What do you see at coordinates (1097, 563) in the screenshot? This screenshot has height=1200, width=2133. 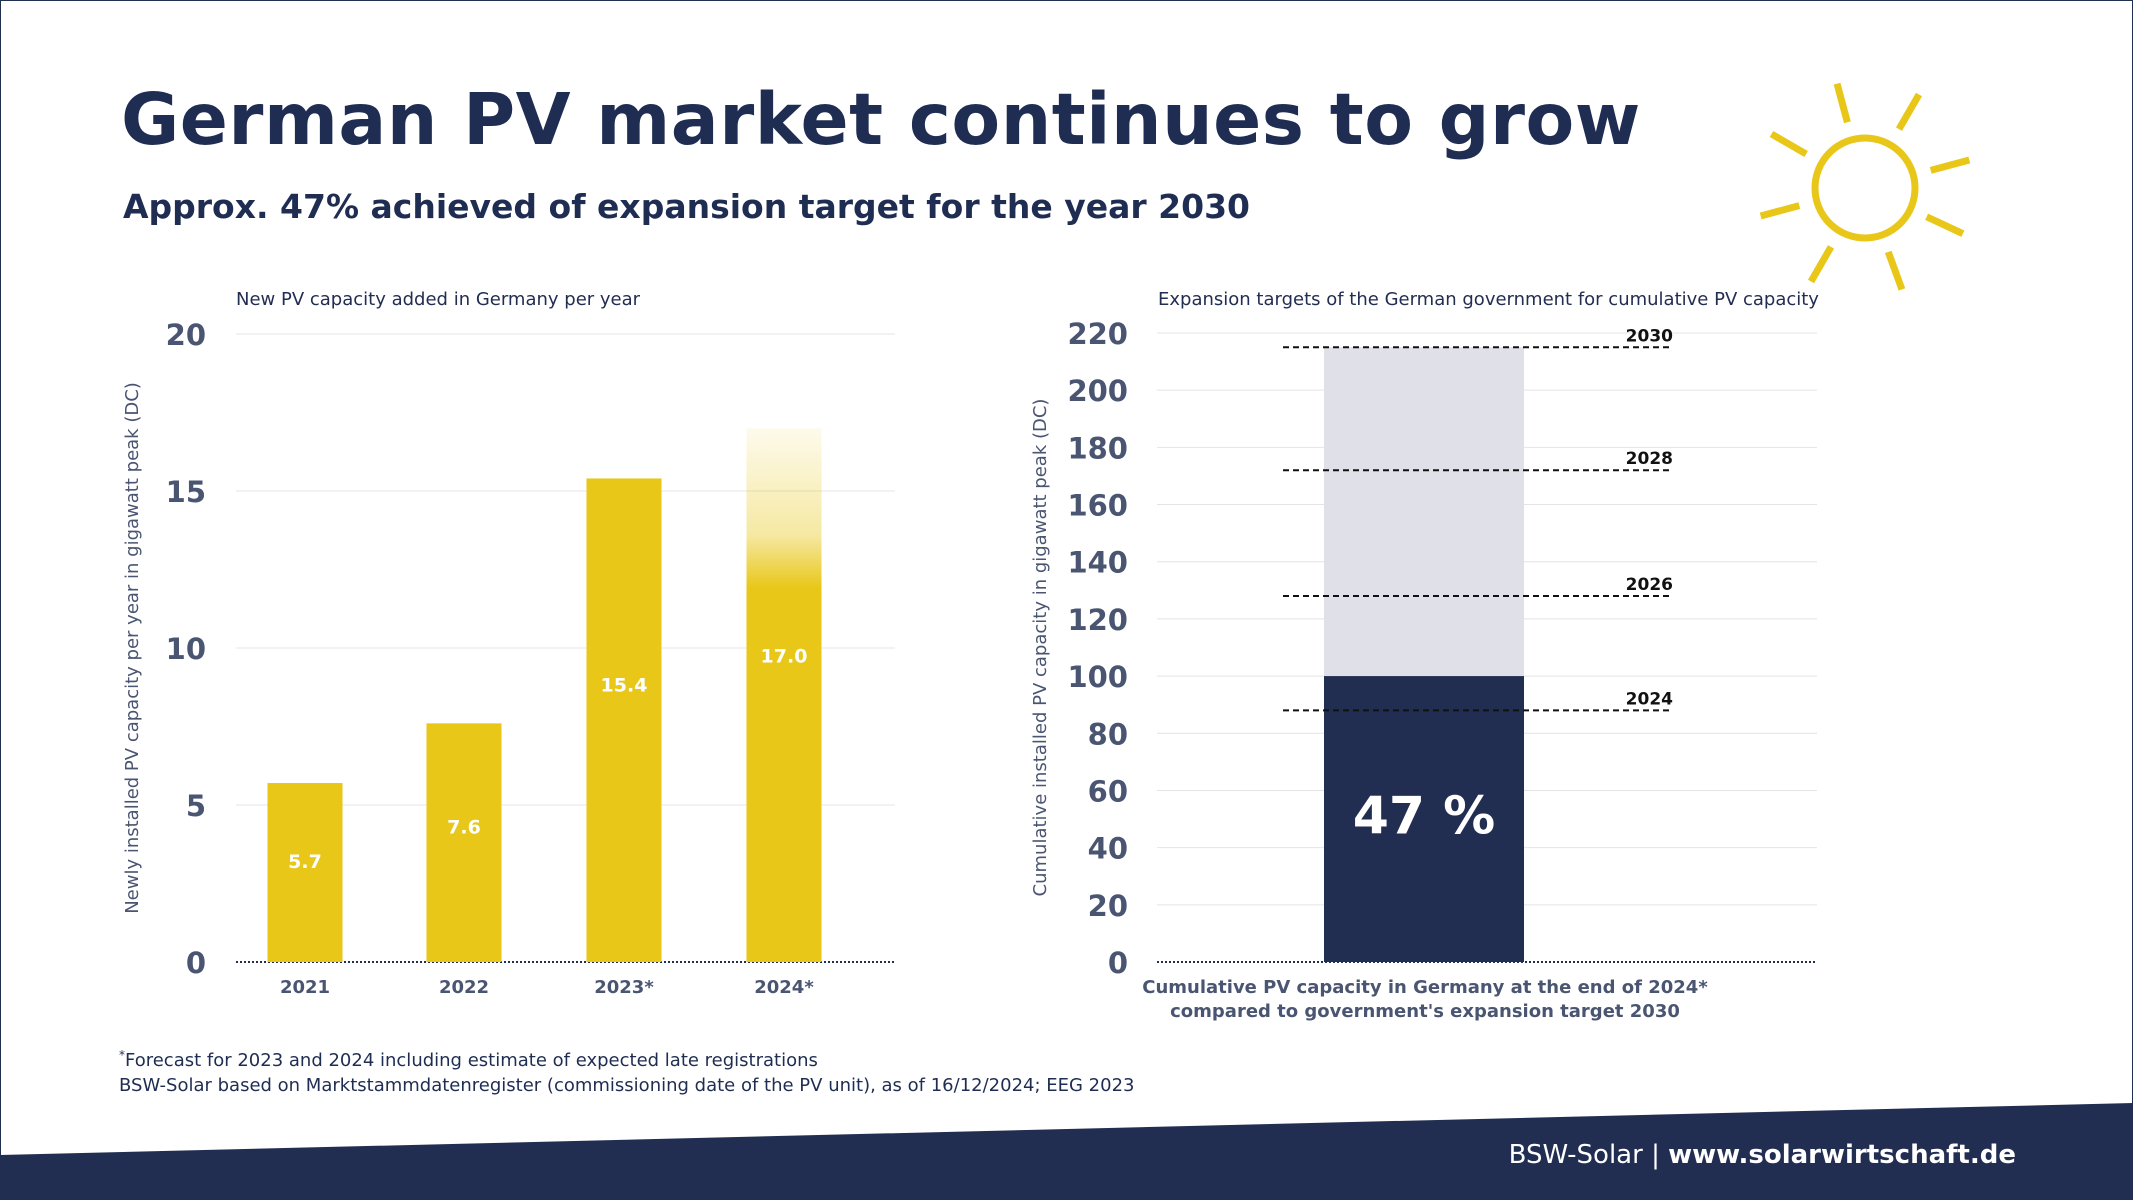 I see `chart2-ytick-label: 140` at bounding box center [1097, 563].